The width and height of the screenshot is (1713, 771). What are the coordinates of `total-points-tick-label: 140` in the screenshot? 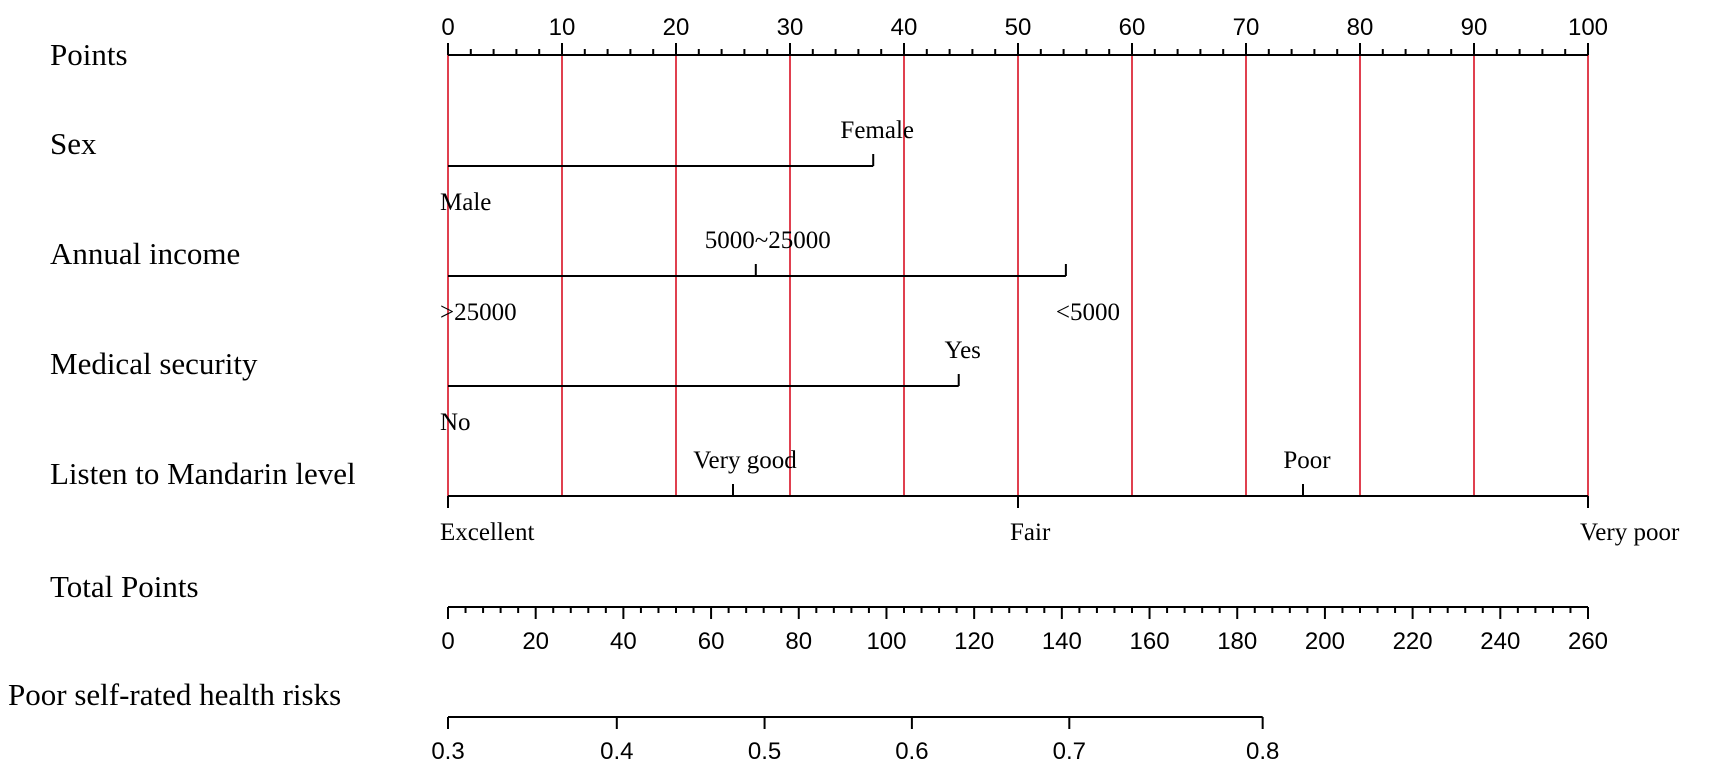 It's located at (1062, 641).